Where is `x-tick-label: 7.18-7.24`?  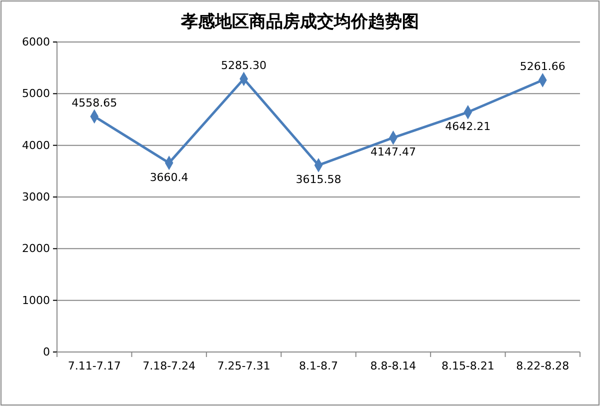 x-tick-label: 7.18-7.24 is located at coordinates (169, 365).